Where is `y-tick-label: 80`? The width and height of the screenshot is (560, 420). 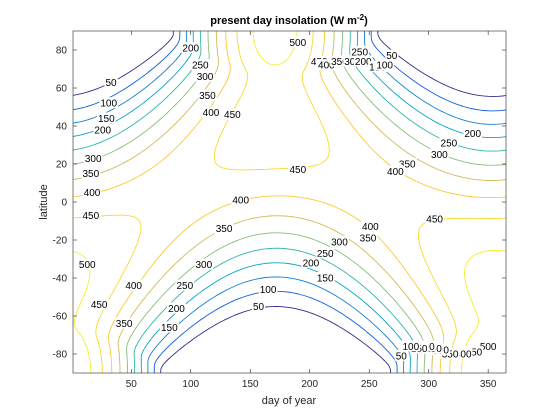
y-tick-label: 80 is located at coordinates (62, 51).